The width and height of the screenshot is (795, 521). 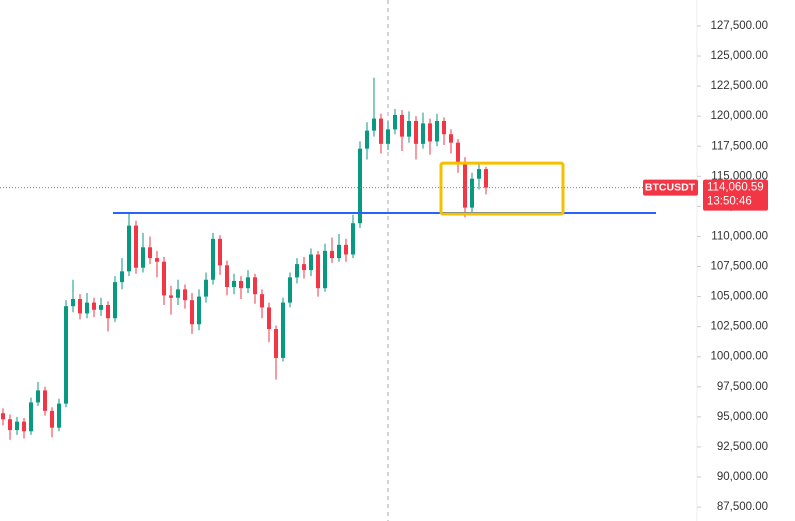 I want to click on y-tick-label: 125,000.00, so click(x=739, y=56).